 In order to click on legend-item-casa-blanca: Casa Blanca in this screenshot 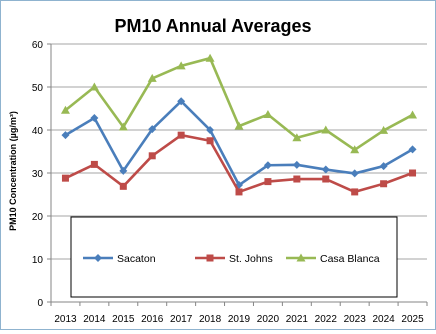, I will do `click(333, 259)`.